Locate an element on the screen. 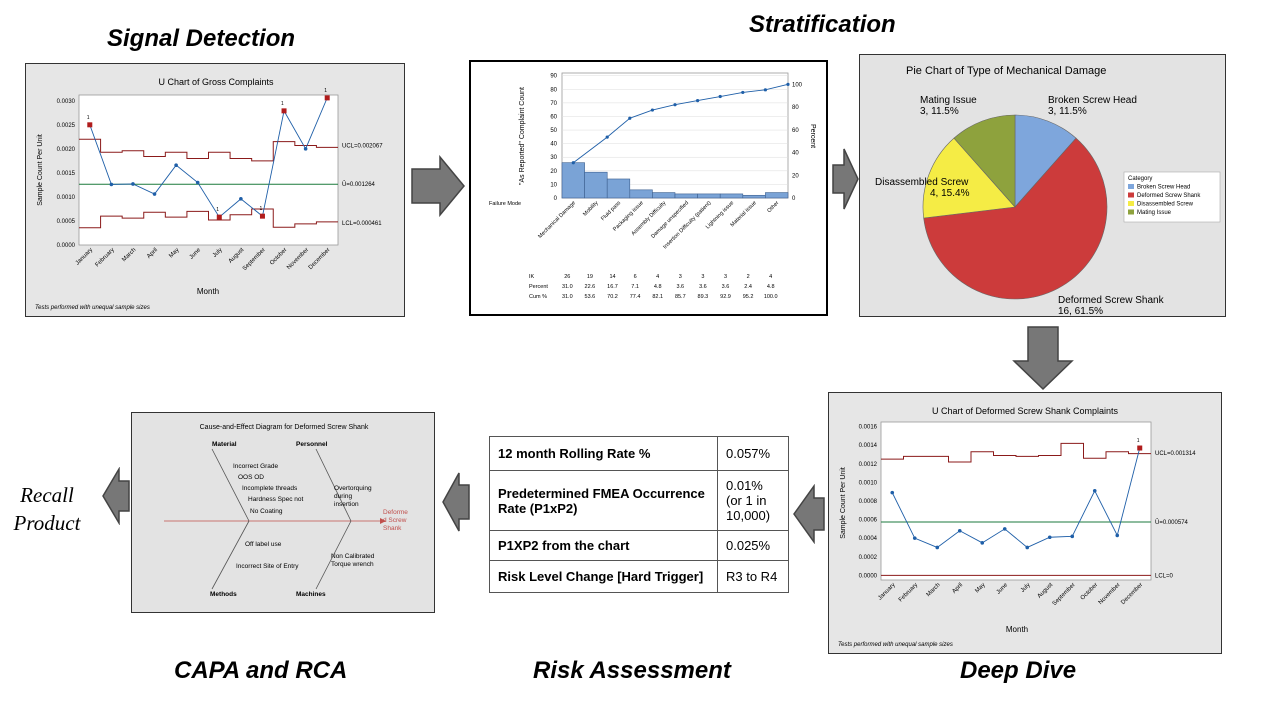 Image resolution: width=1280 pixels, height=720 pixels. x-tick-label: Mechanical Damage is located at coordinates (557, 220).